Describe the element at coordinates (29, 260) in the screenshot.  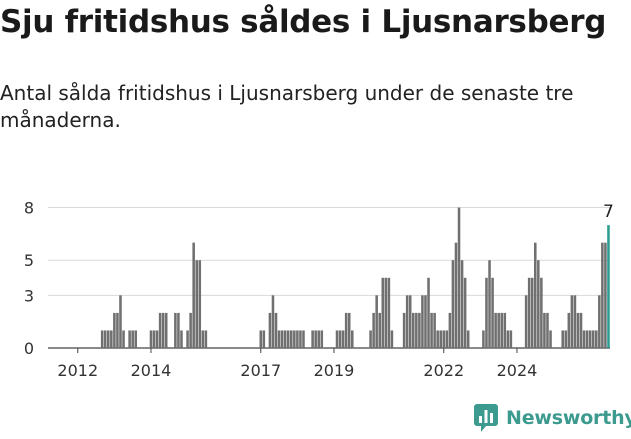
I see `y-tick-label: 5` at that location.